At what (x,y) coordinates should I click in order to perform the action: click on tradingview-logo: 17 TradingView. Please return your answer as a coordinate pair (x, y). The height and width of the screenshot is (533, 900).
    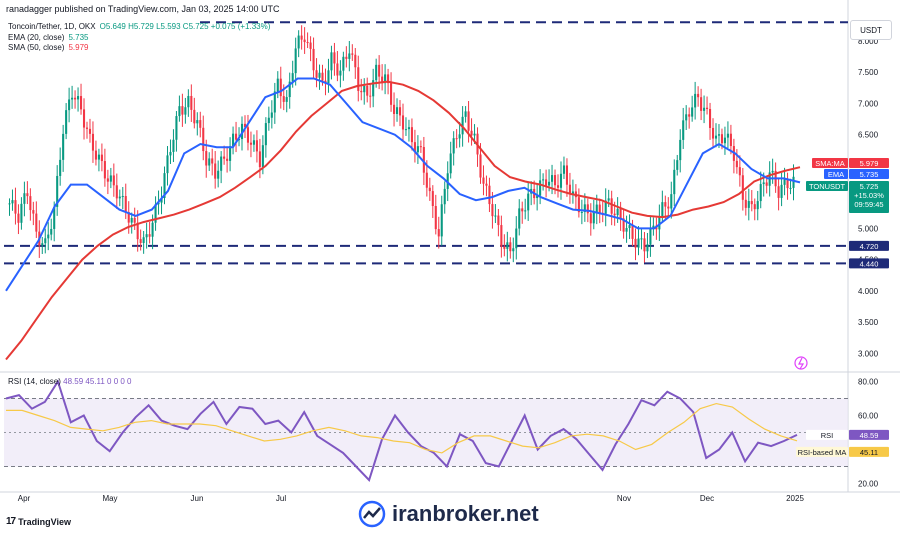
    Looking at the image, I should click on (38, 521).